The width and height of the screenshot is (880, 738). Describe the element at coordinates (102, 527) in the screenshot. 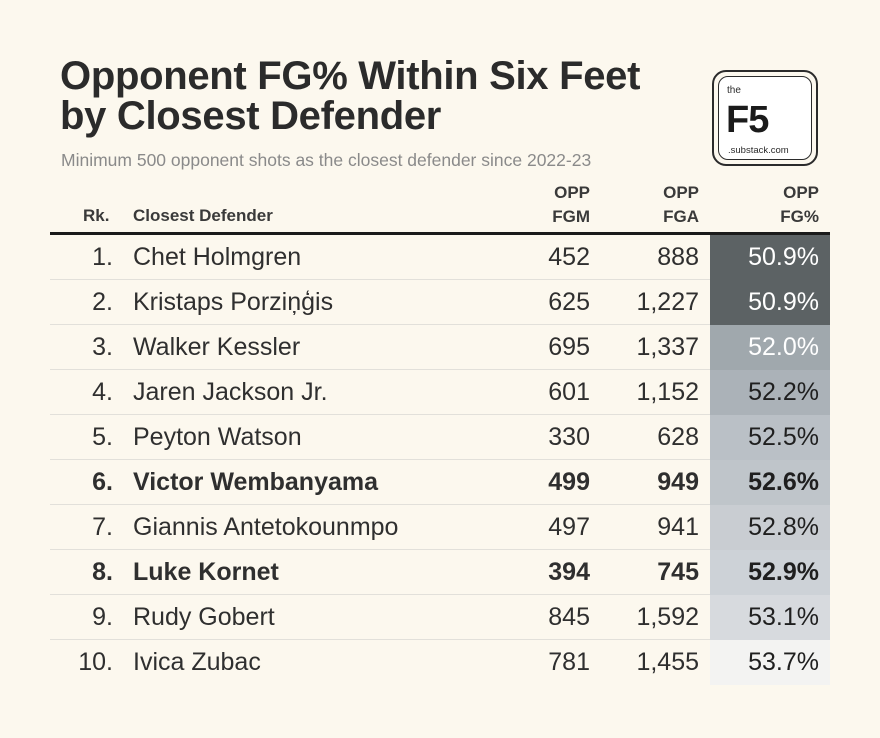

I see `rank-cell: 7.` at that location.